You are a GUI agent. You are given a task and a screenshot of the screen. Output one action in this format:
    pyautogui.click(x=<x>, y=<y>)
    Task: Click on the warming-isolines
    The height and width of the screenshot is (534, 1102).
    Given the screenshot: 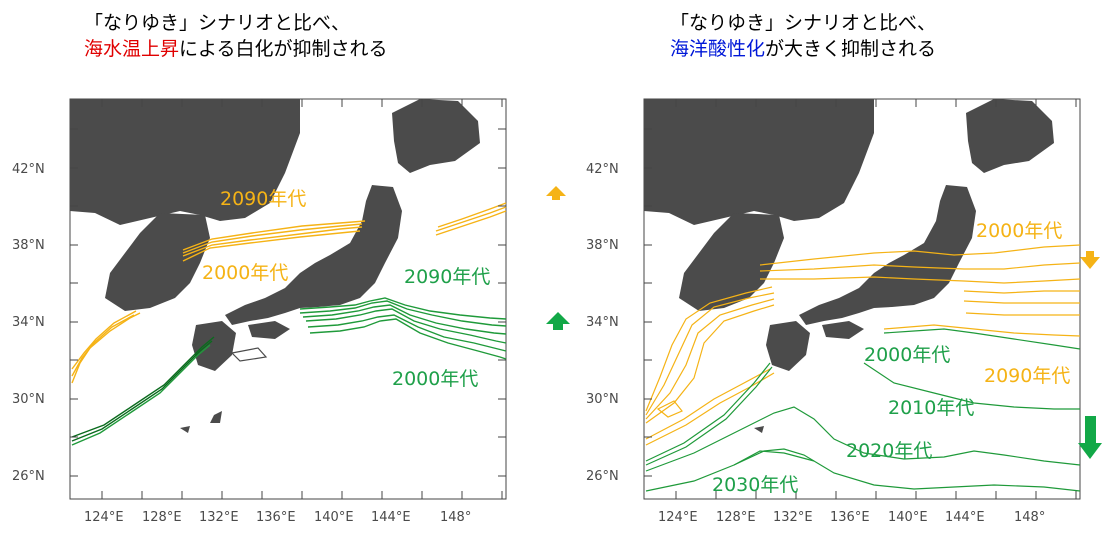 What is the action you would take?
    pyautogui.click(x=863, y=345)
    